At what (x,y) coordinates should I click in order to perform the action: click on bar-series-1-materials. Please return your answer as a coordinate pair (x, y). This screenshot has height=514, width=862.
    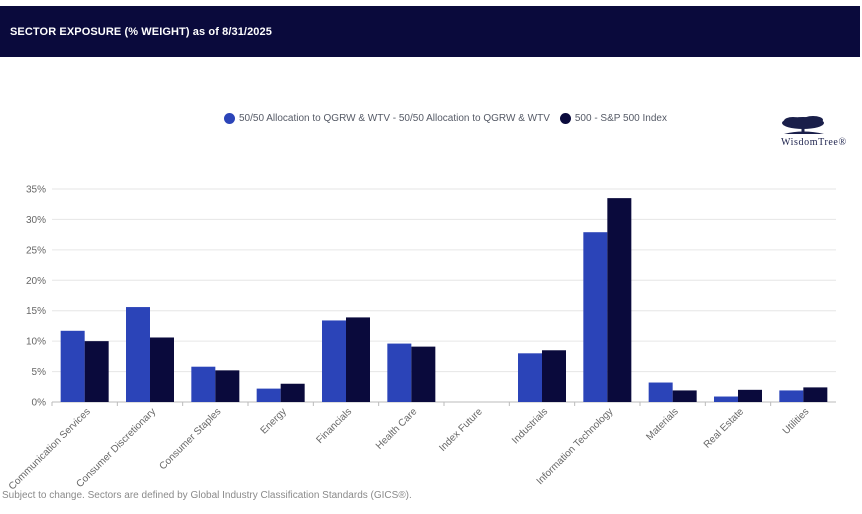
    Looking at the image, I should click on (661, 392).